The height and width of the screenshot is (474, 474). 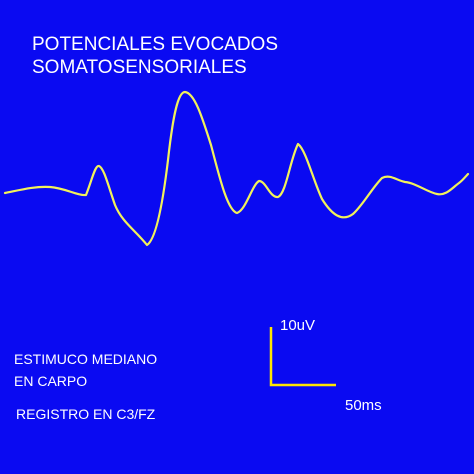 What do you see at coordinates (363, 405) in the screenshot?
I see `time-scale-label: 50ms` at bounding box center [363, 405].